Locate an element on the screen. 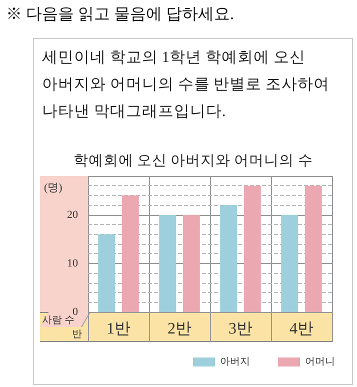 This screenshot has width=357, height=387. y-tick-label: 20 is located at coordinates (72, 214).